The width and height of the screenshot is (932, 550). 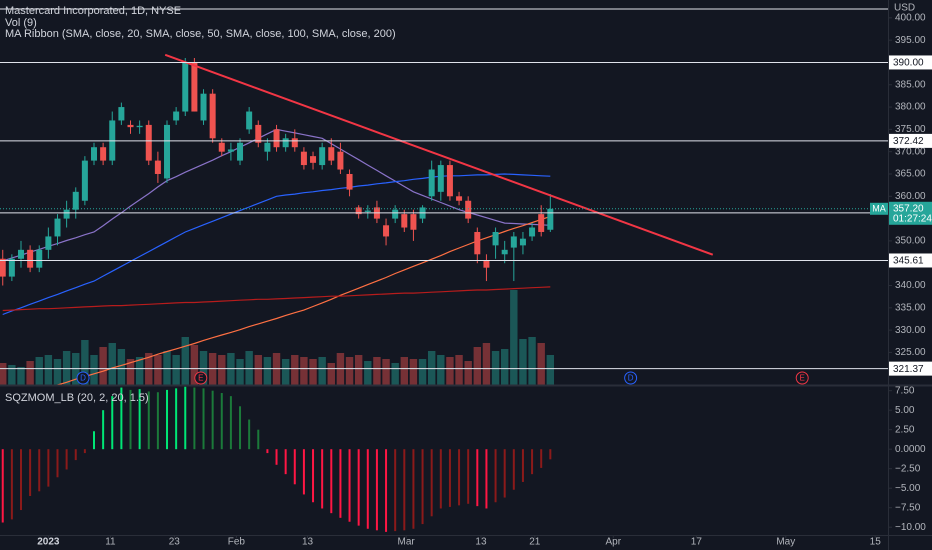 I want to click on x-tick-label: 21, so click(x=535, y=542).